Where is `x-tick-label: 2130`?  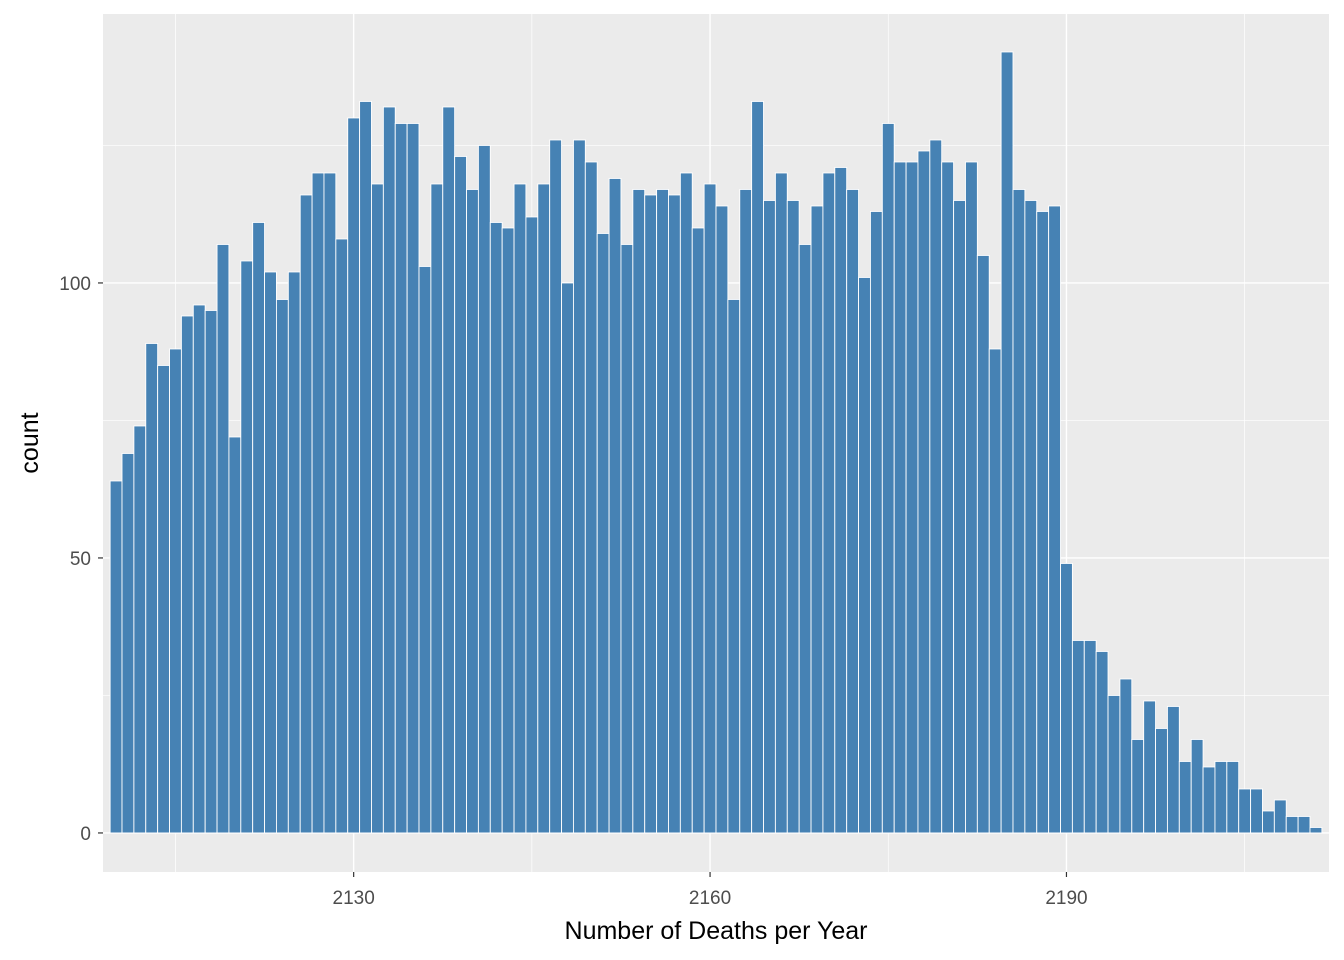 x-tick-label: 2130 is located at coordinates (354, 898).